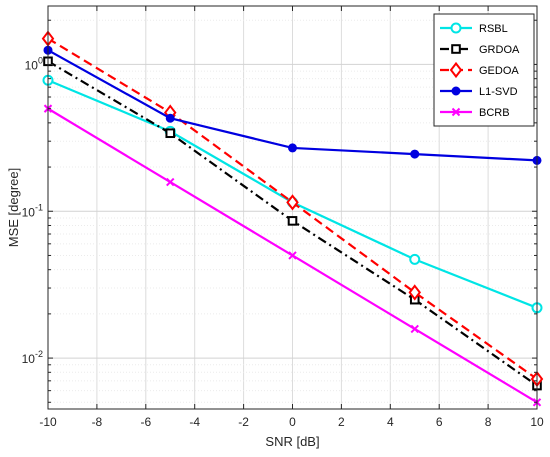 The width and height of the screenshot is (550, 457). I want to click on x-tick-label: -2, so click(243, 422).